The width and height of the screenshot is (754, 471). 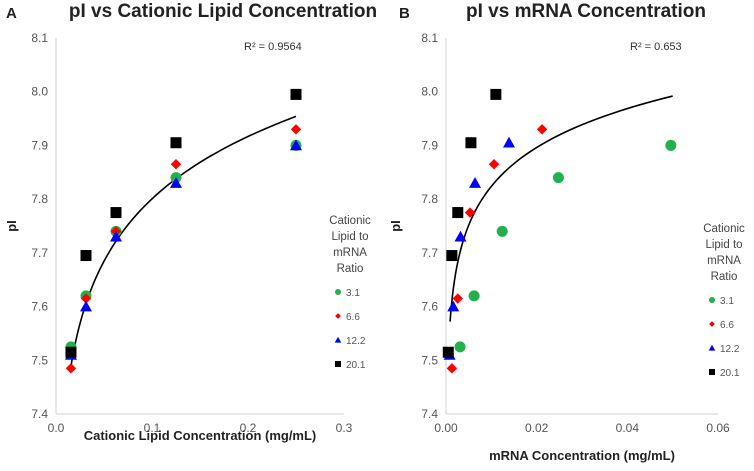 What do you see at coordinates (561, 208) in the screenshot?
I see `trendline` at bounding box center [561, 208].